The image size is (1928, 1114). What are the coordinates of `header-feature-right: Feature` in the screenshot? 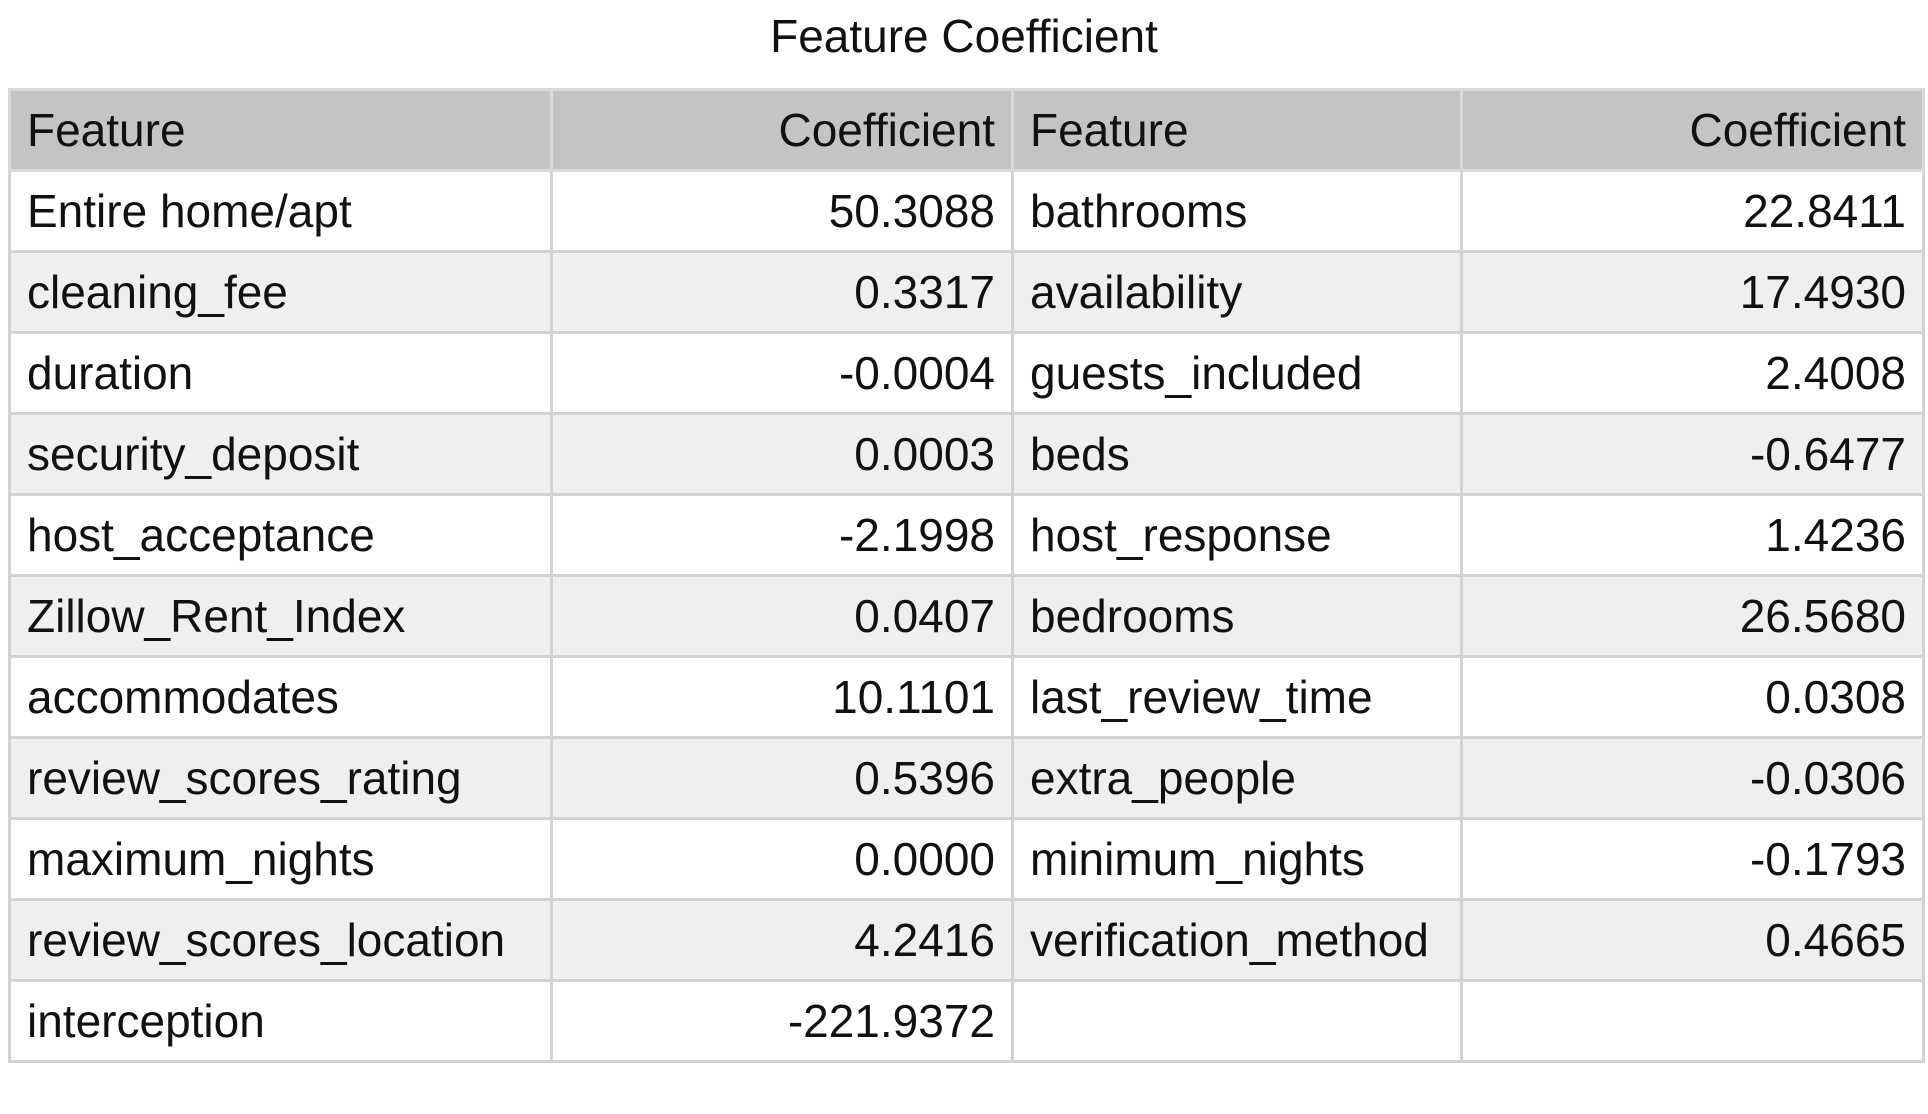 It's located at (1237, 130).